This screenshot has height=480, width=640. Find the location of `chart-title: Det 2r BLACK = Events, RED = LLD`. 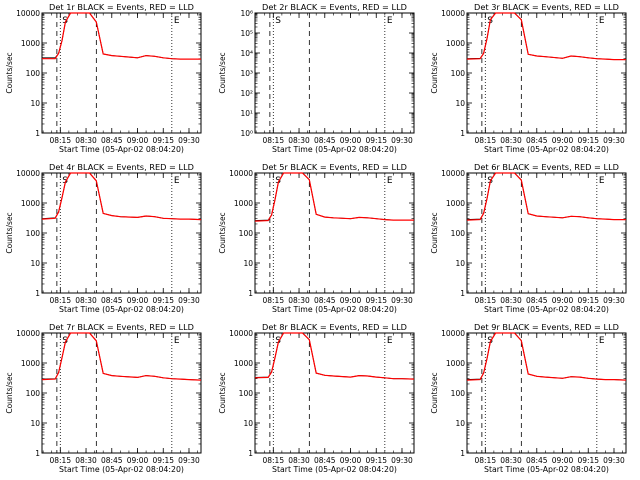

chart-title: Det 2r BLACK = Events, RED = LLD is located at coordinates (334, 7).